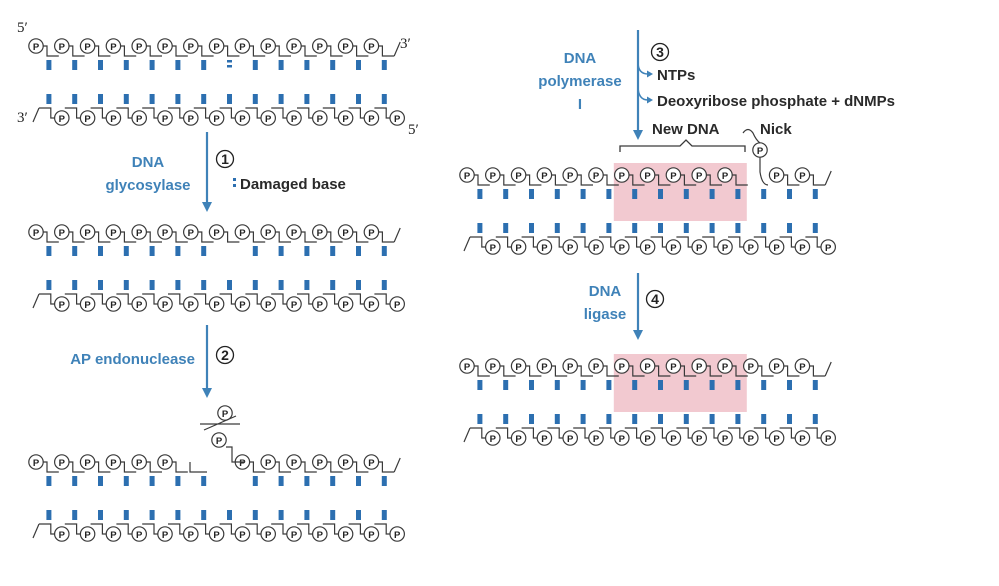 The width and height of the screenshot is (999, 586). I want to click on duplex-ligated-top-7-phosphate-label: P, so click(647, 367).